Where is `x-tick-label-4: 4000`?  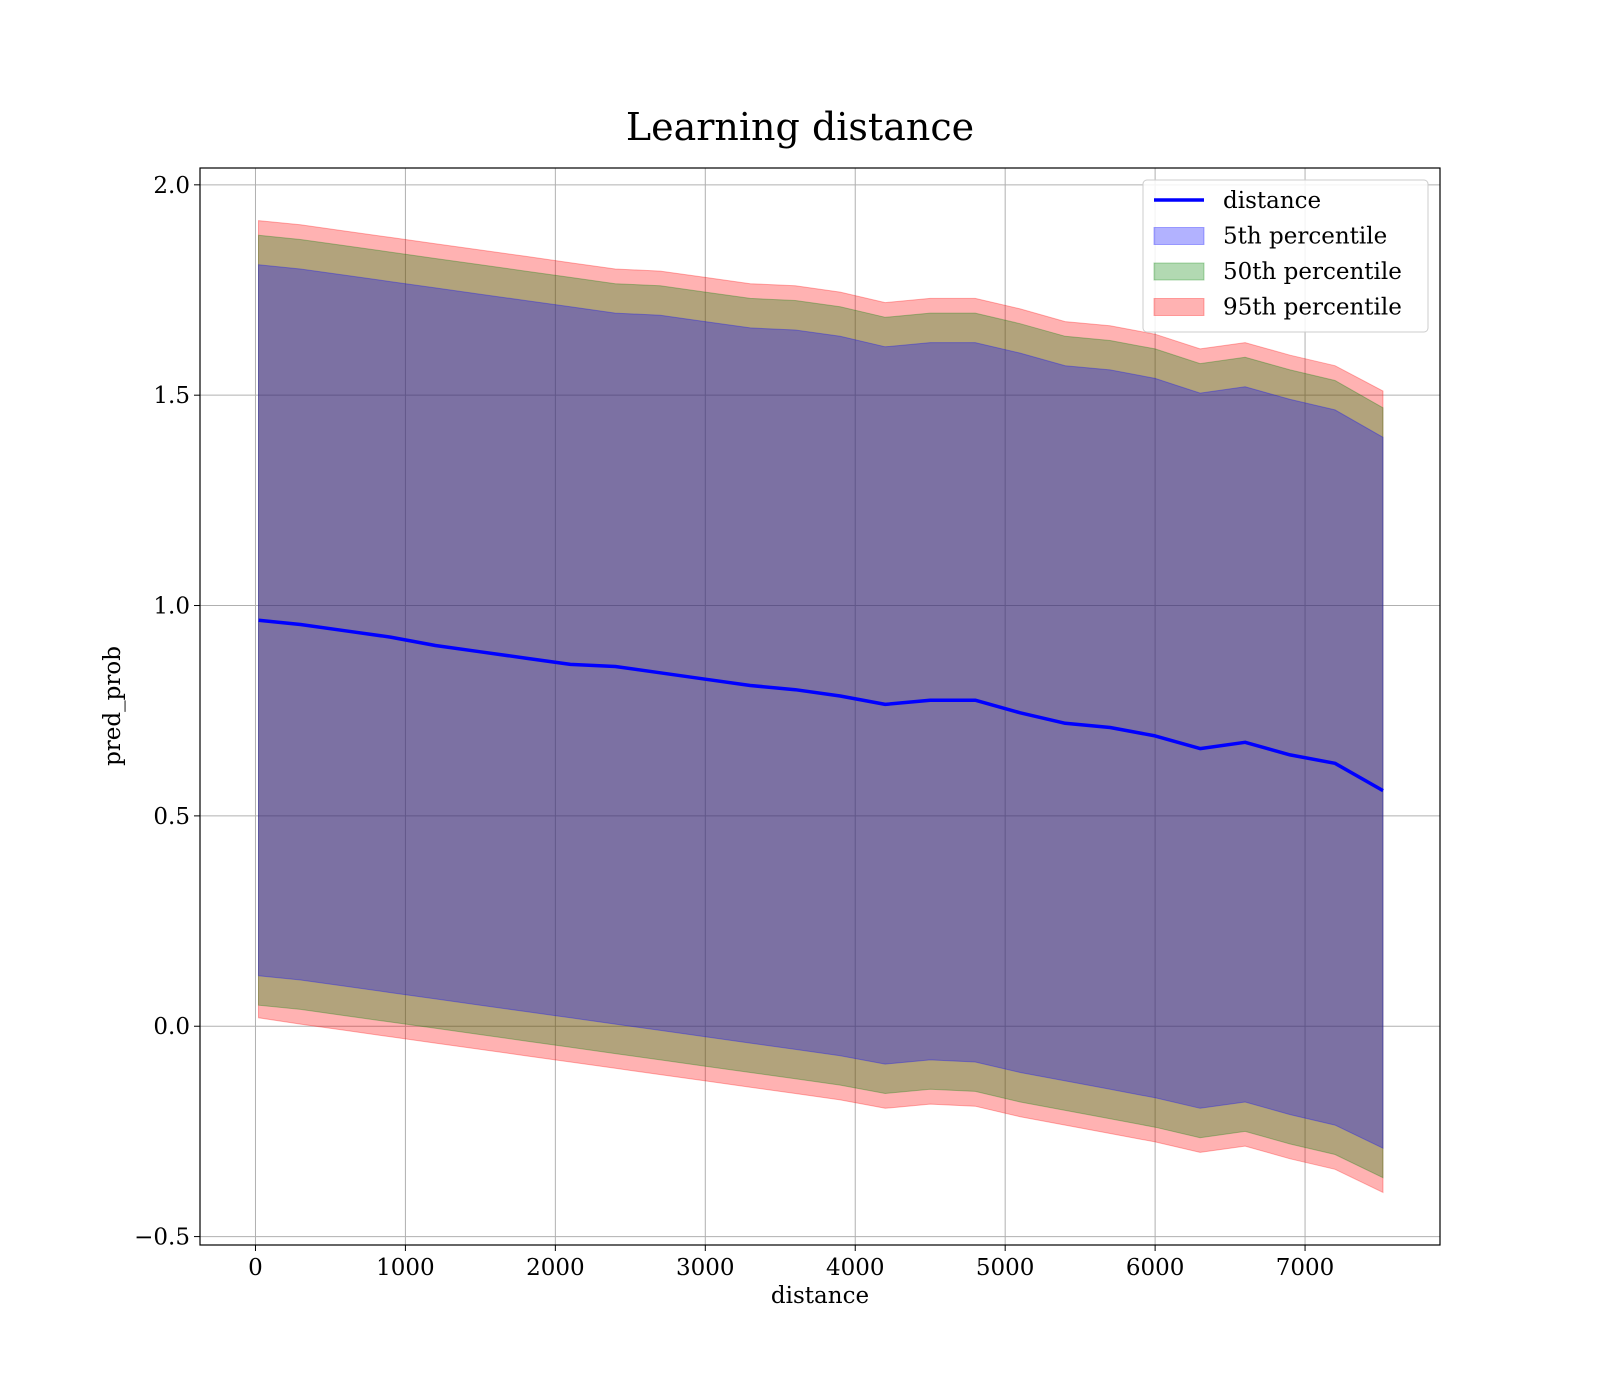 x-tick-label-4: 4000 is located at coordinates (855, 1268).